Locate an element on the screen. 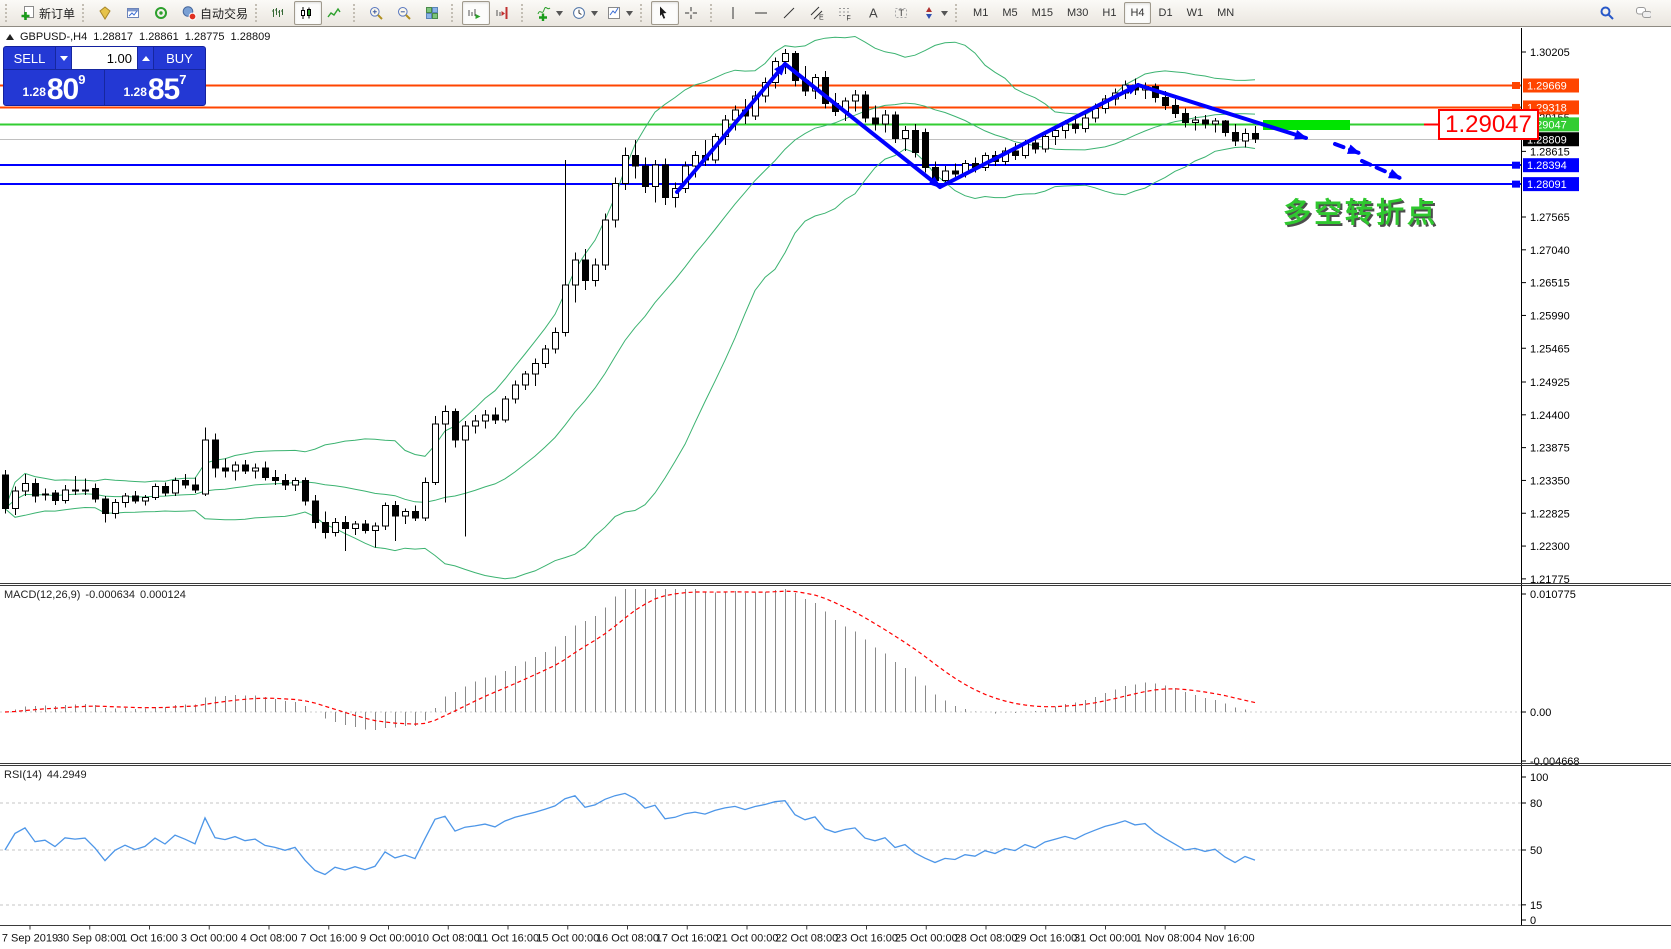 The height and width of the screenshot is (949, 1671). signal-icon is located at coordinates (161, 13).